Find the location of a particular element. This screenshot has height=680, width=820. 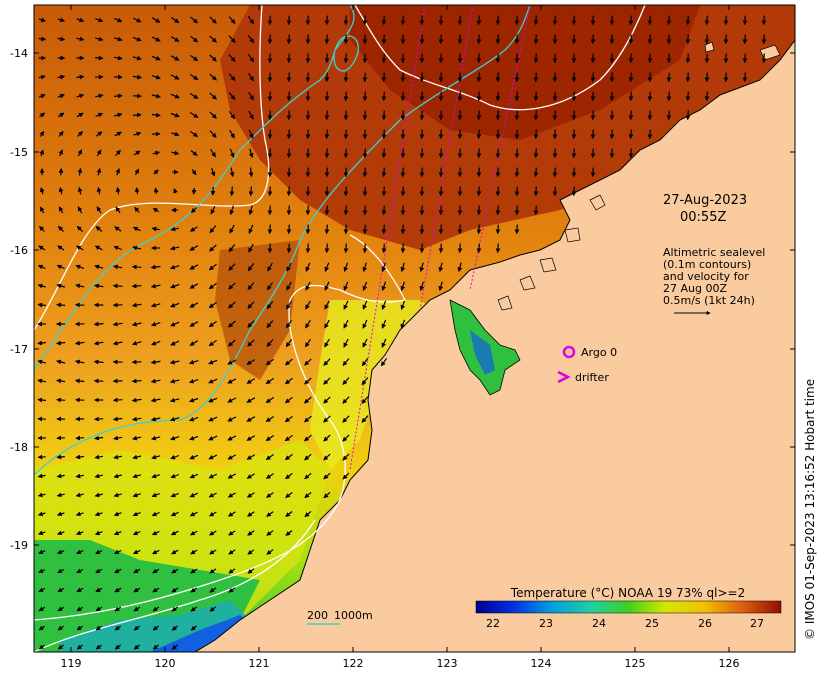

altimetry-line: (0.1m contours) is located at coordinates (707, 264).